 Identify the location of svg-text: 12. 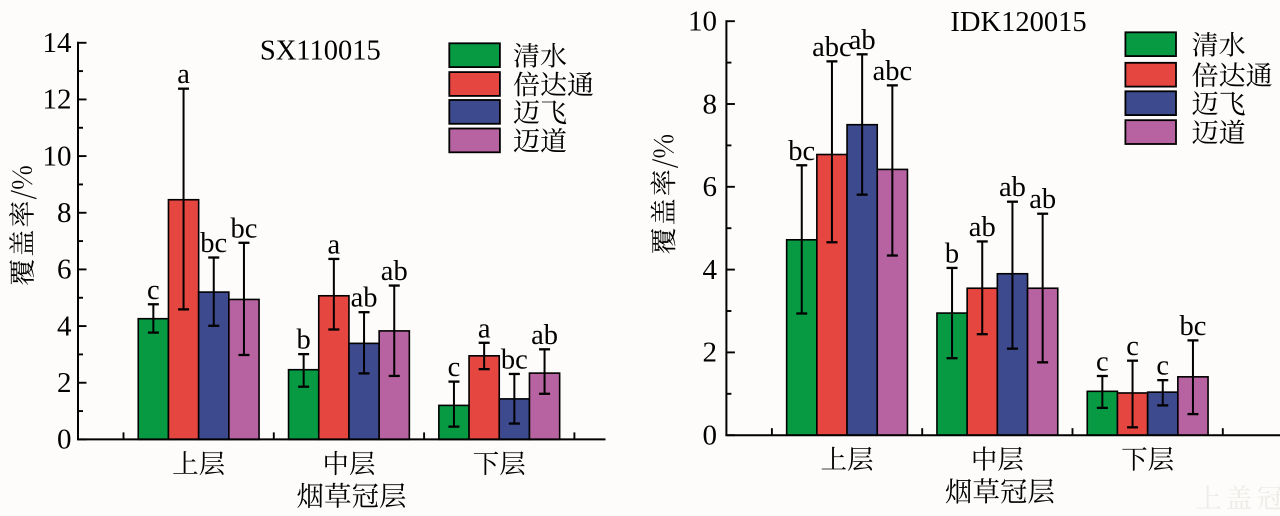
(57, 100).